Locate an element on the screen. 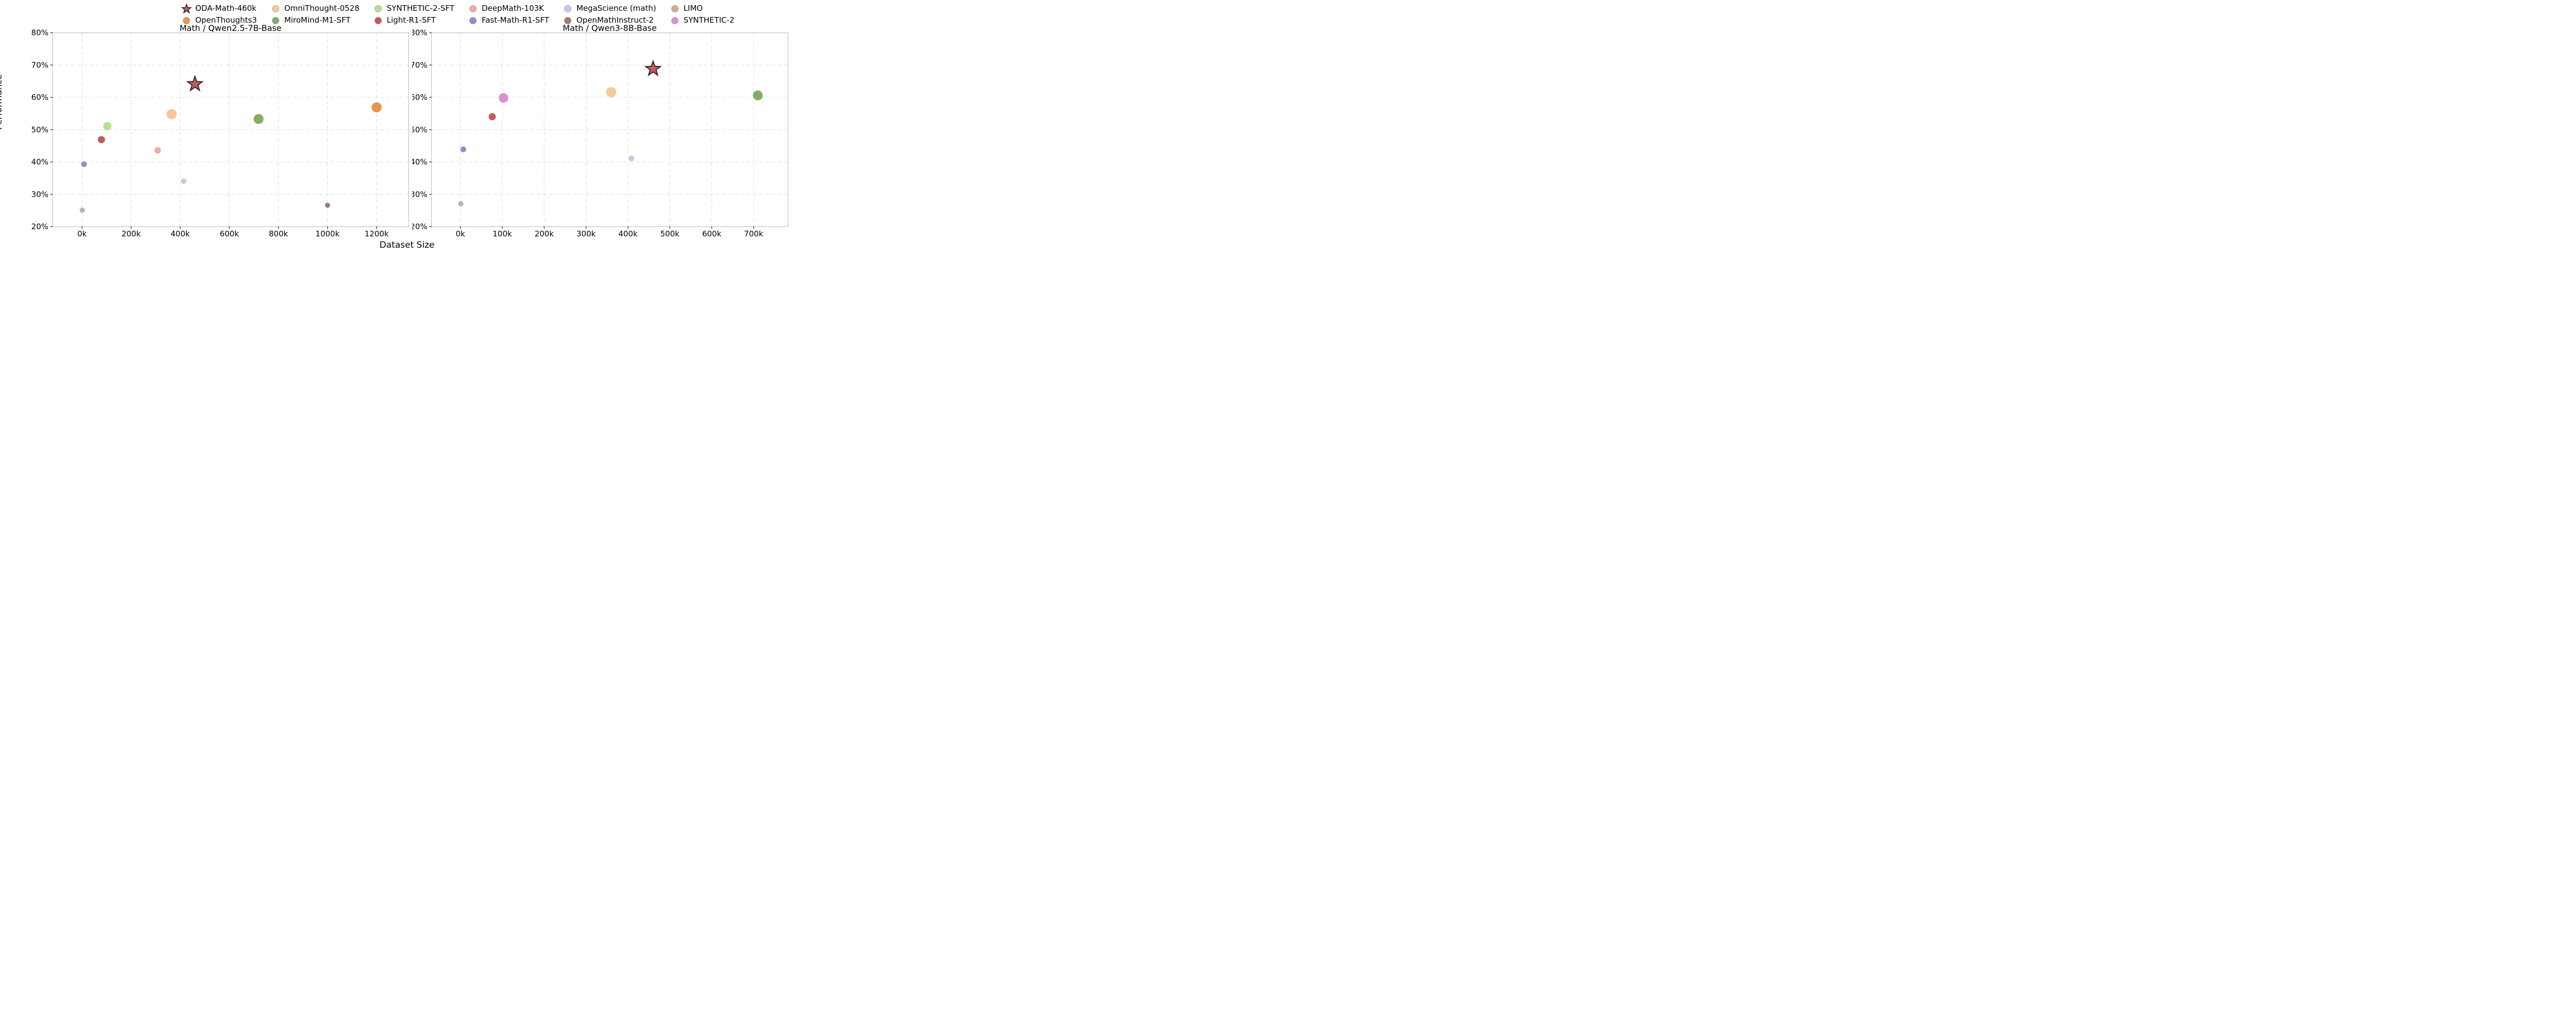 Image resolution: width=2576 pixels, height=1012 pixels. point-synthetic-2-sft is located at coordinates (108, 126).